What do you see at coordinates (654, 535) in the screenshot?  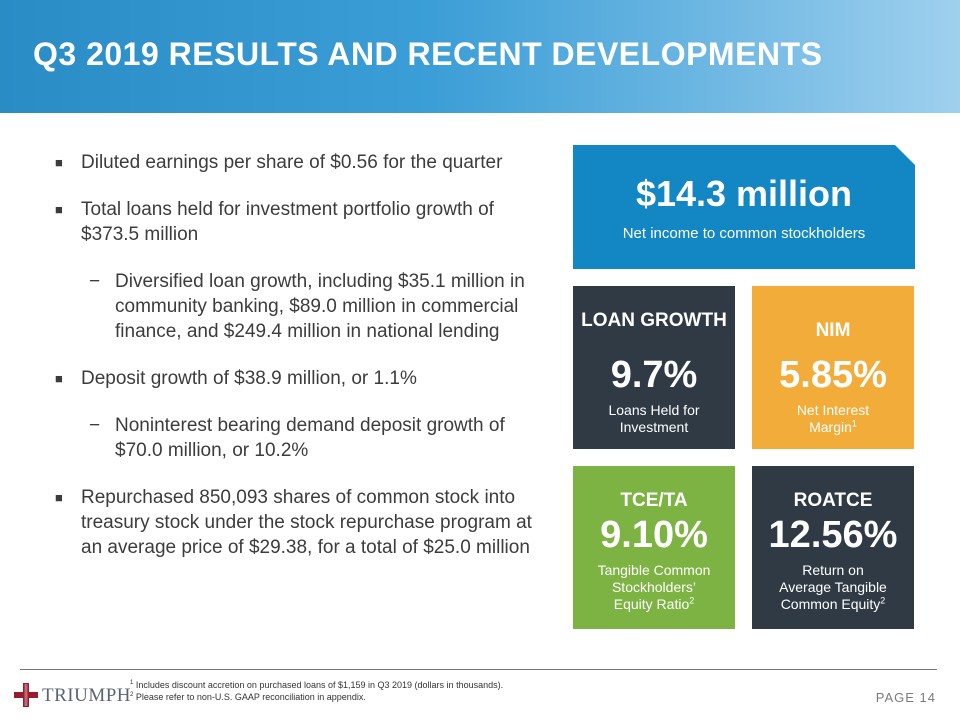 I see `tce-ta-value: 9.10%` at bounding box center [654, 535].